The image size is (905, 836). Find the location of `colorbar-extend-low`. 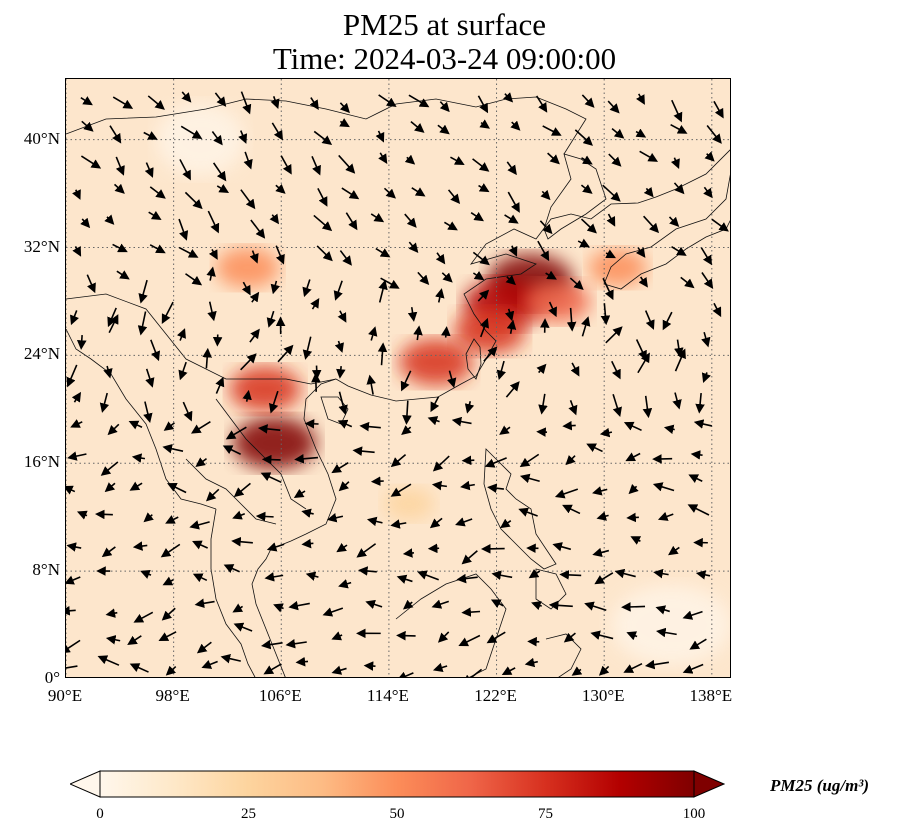

colorbar-extend-low is located at coordinates (85, 784).